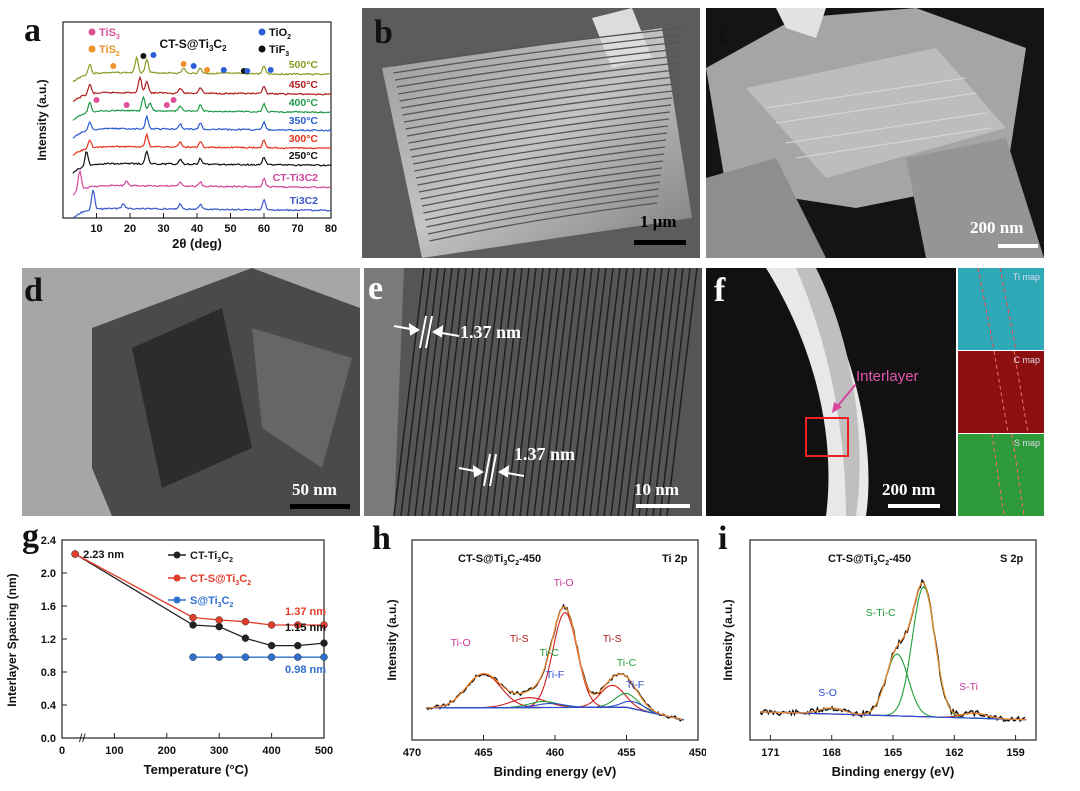 The image size is (1080, 791). I want to click on element-map-c: C map, so click(1001, 392).